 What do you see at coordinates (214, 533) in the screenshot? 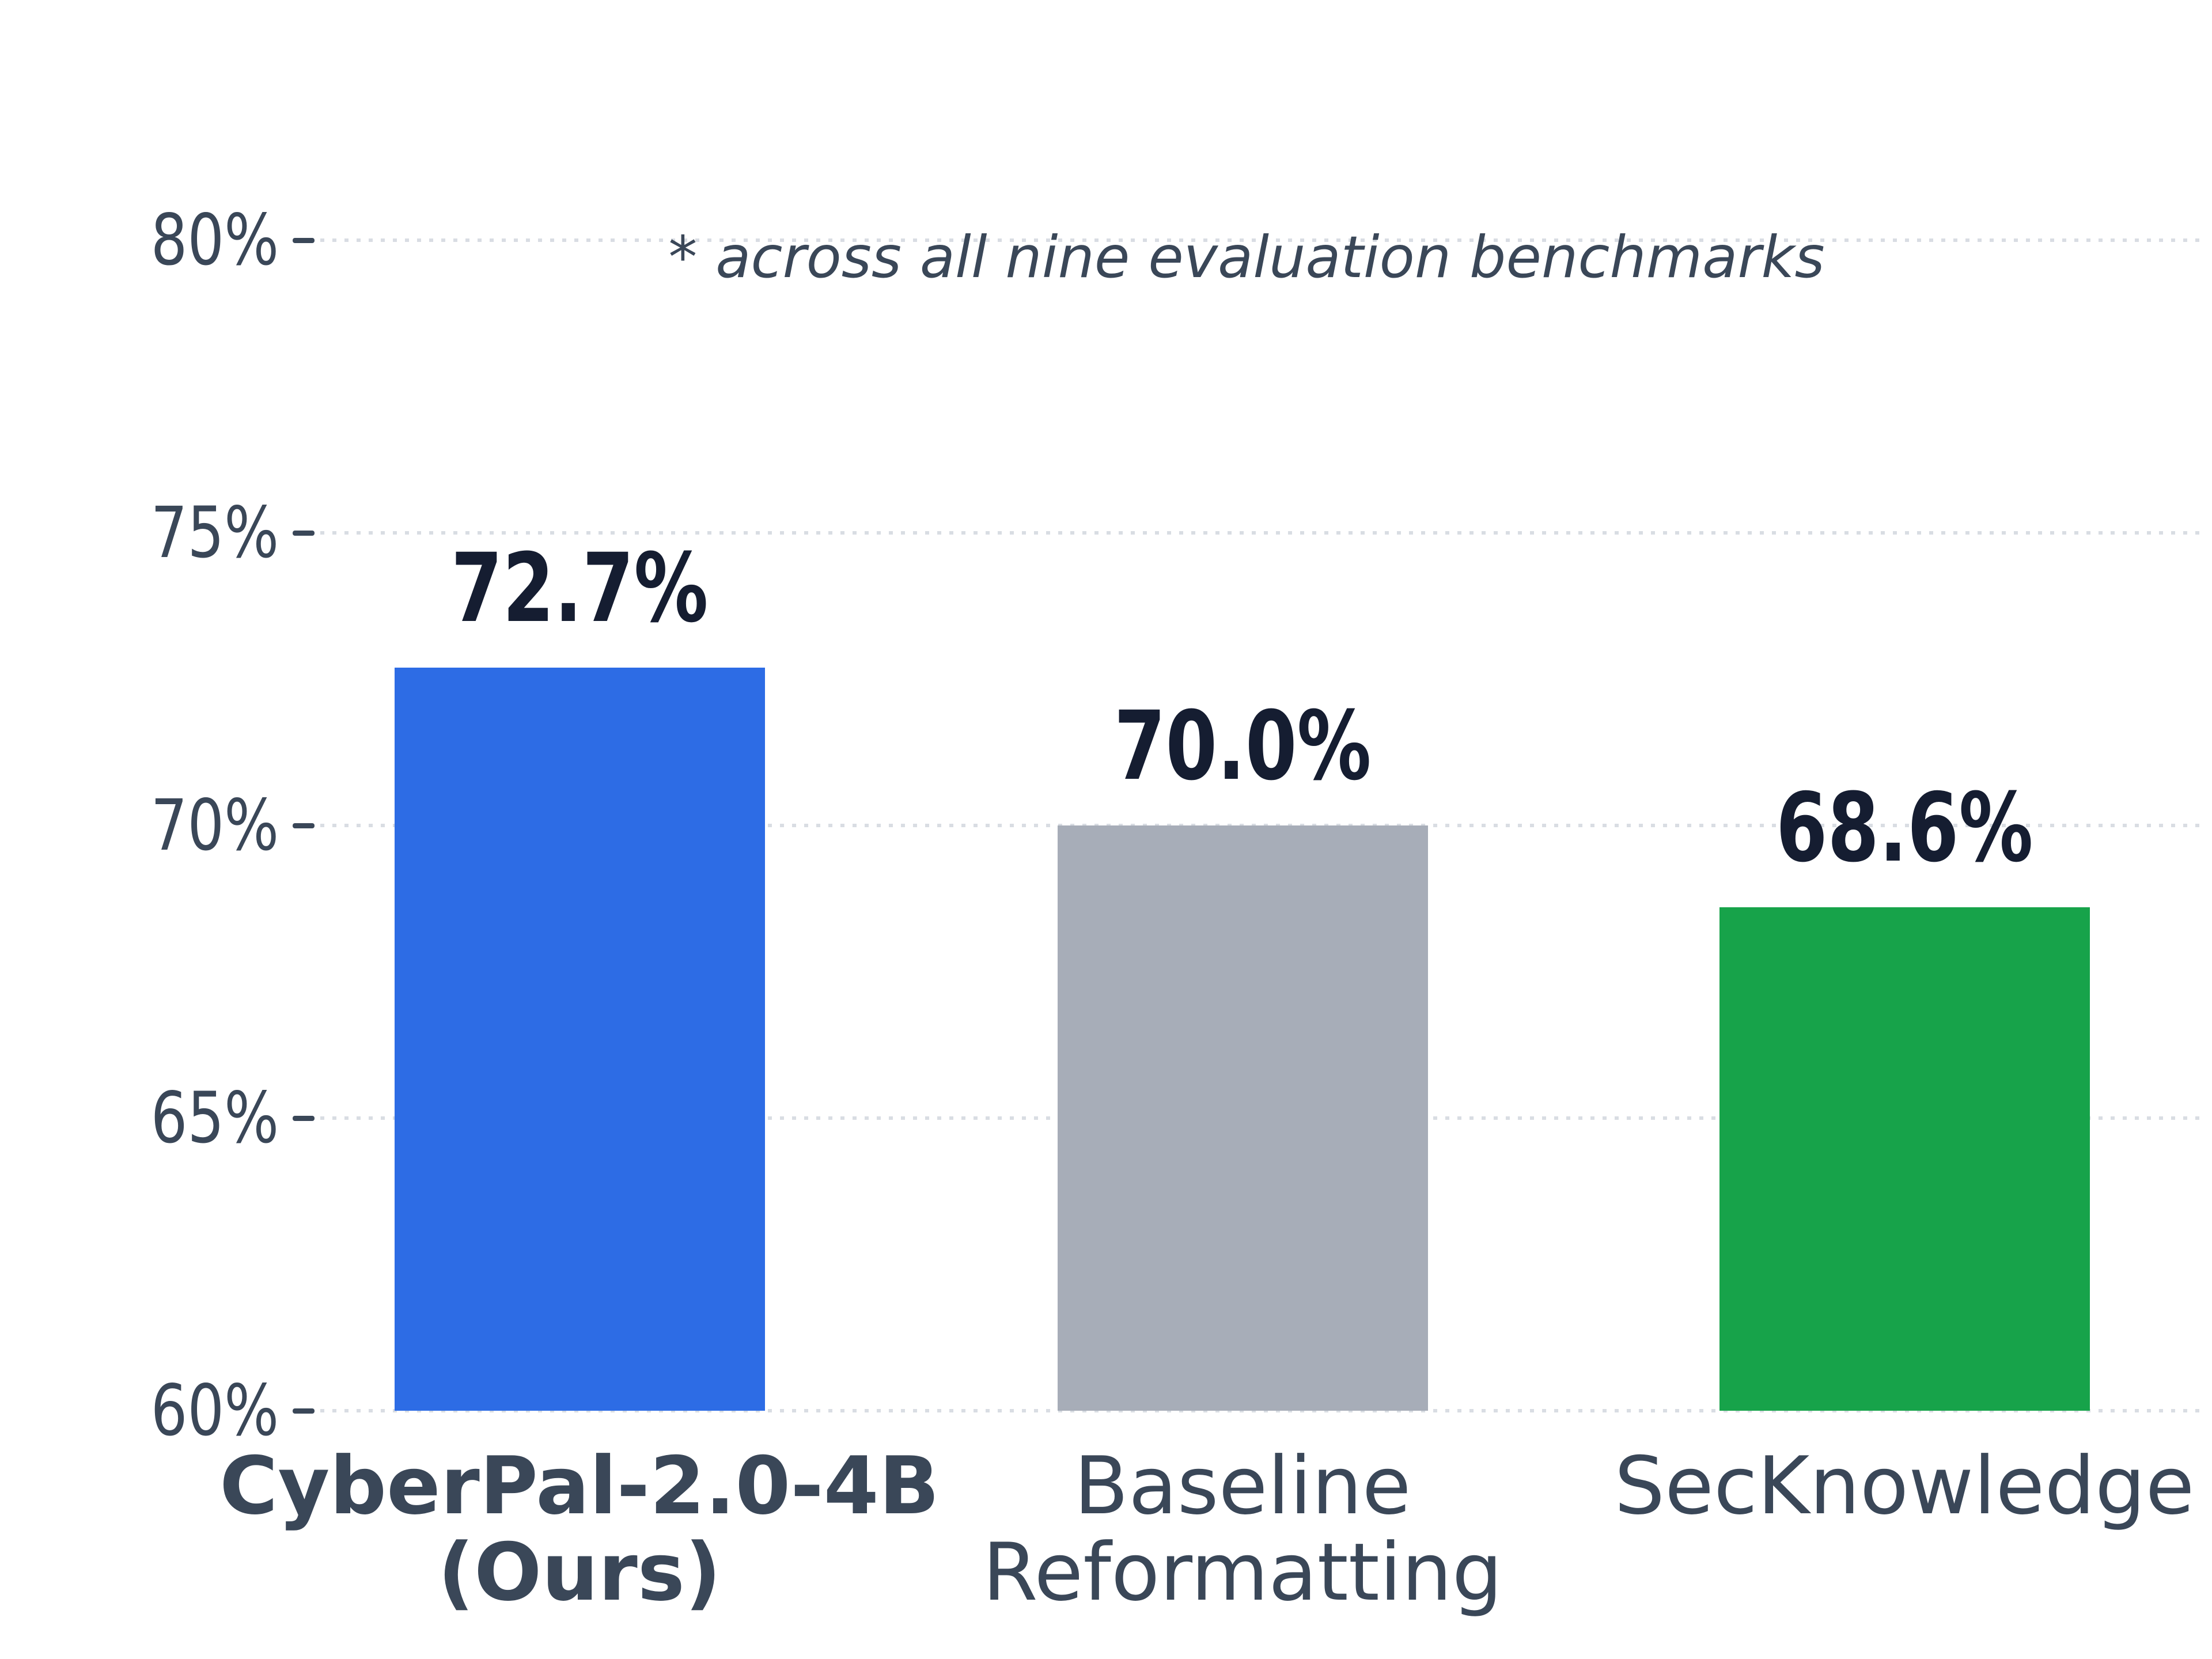
I see `y-tick-label-text: 75%` at bounding box center [214, 533].